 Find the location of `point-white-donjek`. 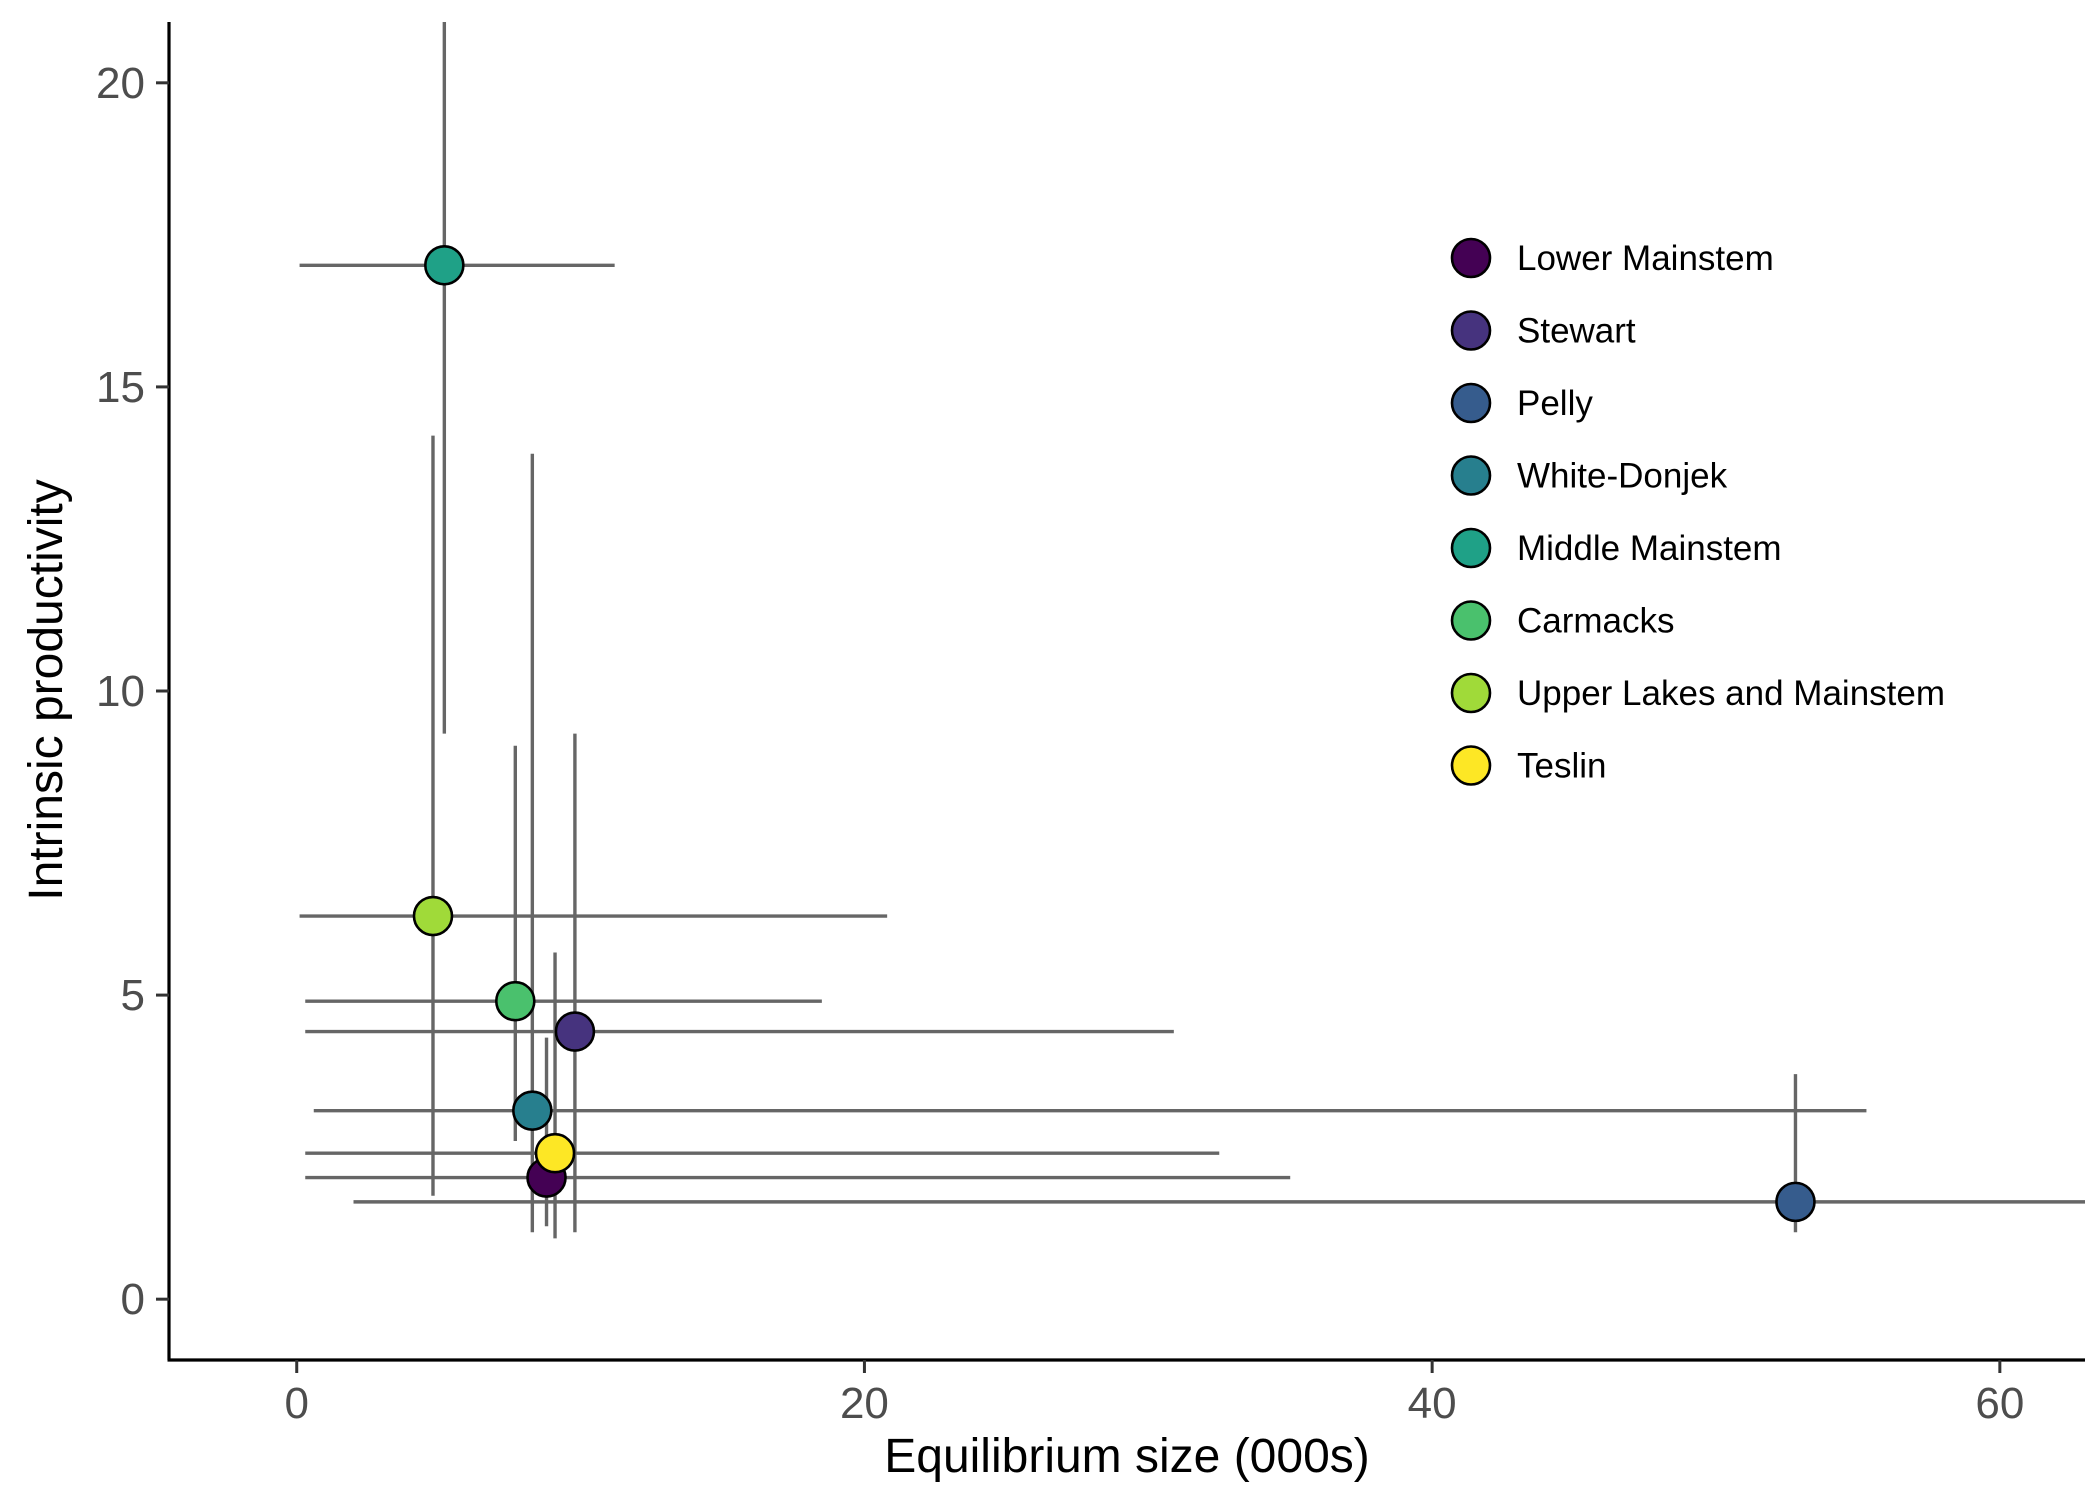

point-white-donjek is located at coordinates (532, 1110).